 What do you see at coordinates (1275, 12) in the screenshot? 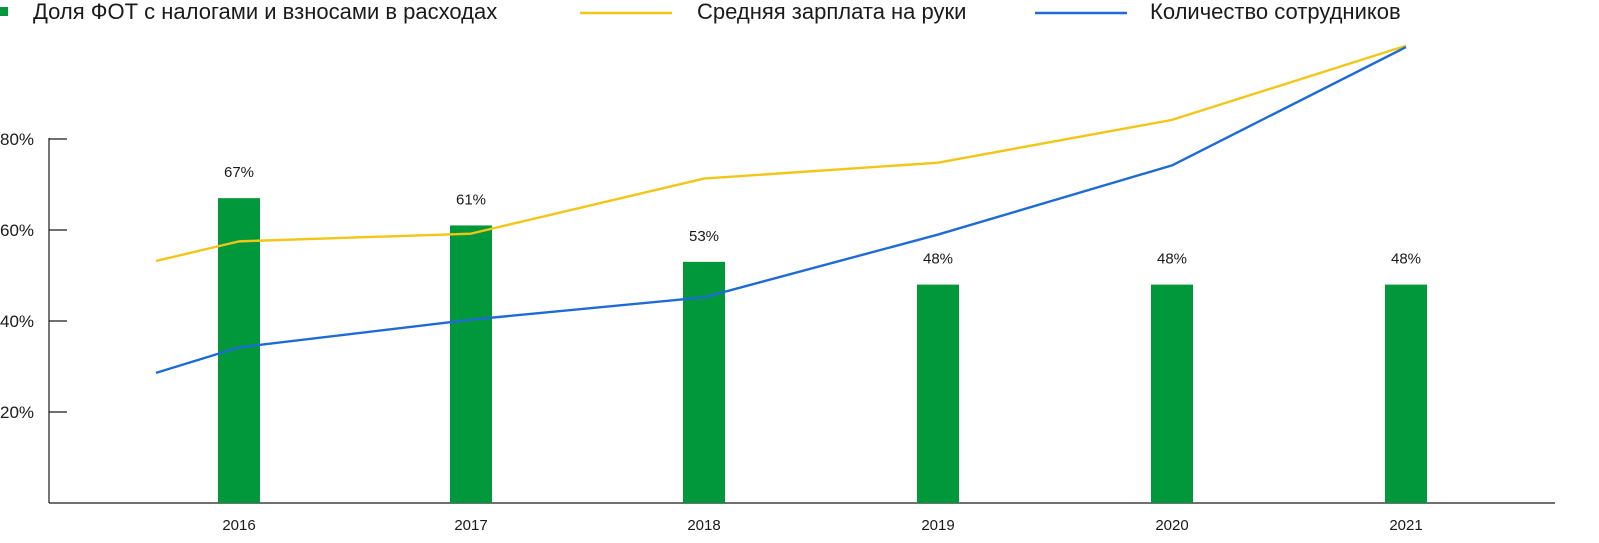
I see `legend-label-line-2: Количество сотрудников` at bounding box center [1275, 12].